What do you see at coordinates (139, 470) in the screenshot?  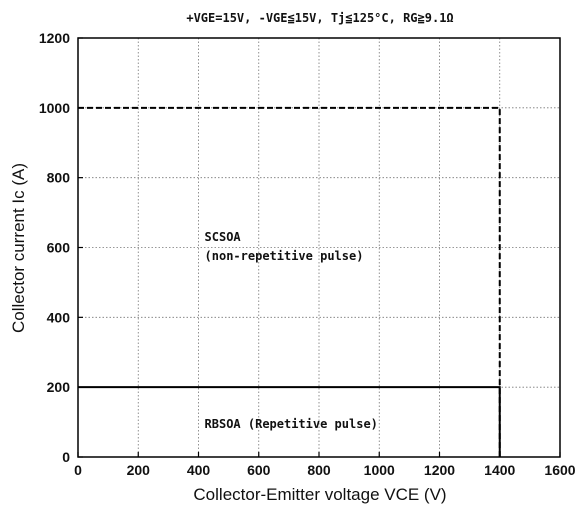 I see `x-tick-label: 200` at bounding box center [139, 470].